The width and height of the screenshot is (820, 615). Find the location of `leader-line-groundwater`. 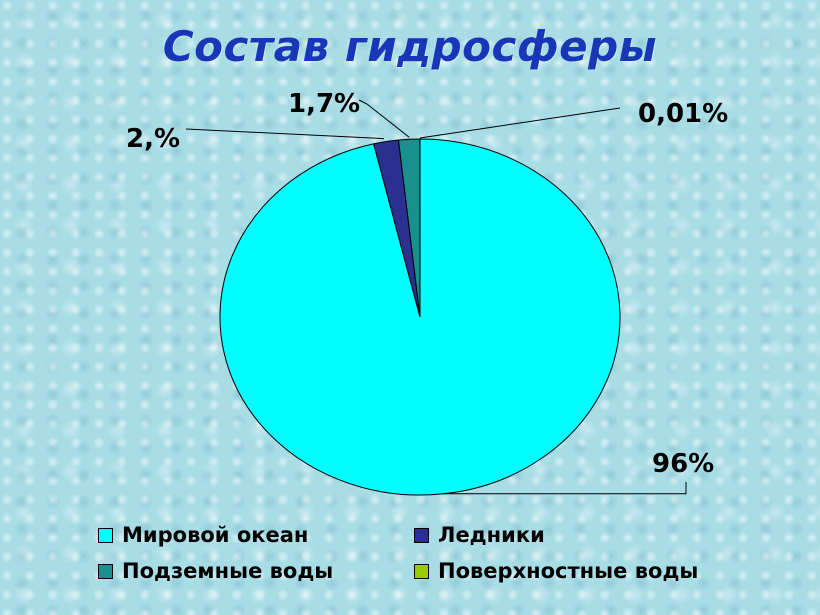

leader-line-groundwater is located at coordinates (384, 118).